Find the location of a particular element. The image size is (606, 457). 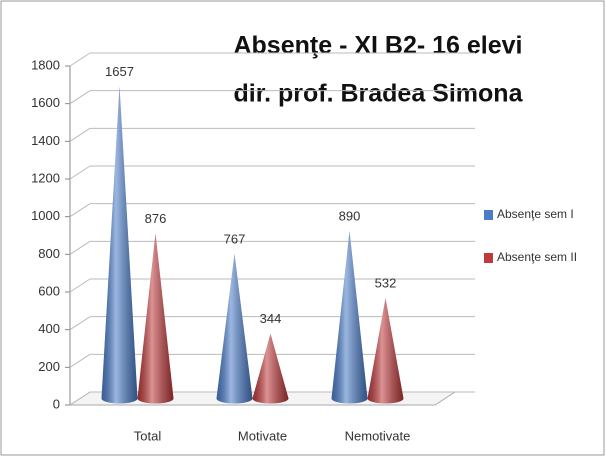

chart-subtitle: dir. prof. Bradea Simona is located at coordinates (379, 94).